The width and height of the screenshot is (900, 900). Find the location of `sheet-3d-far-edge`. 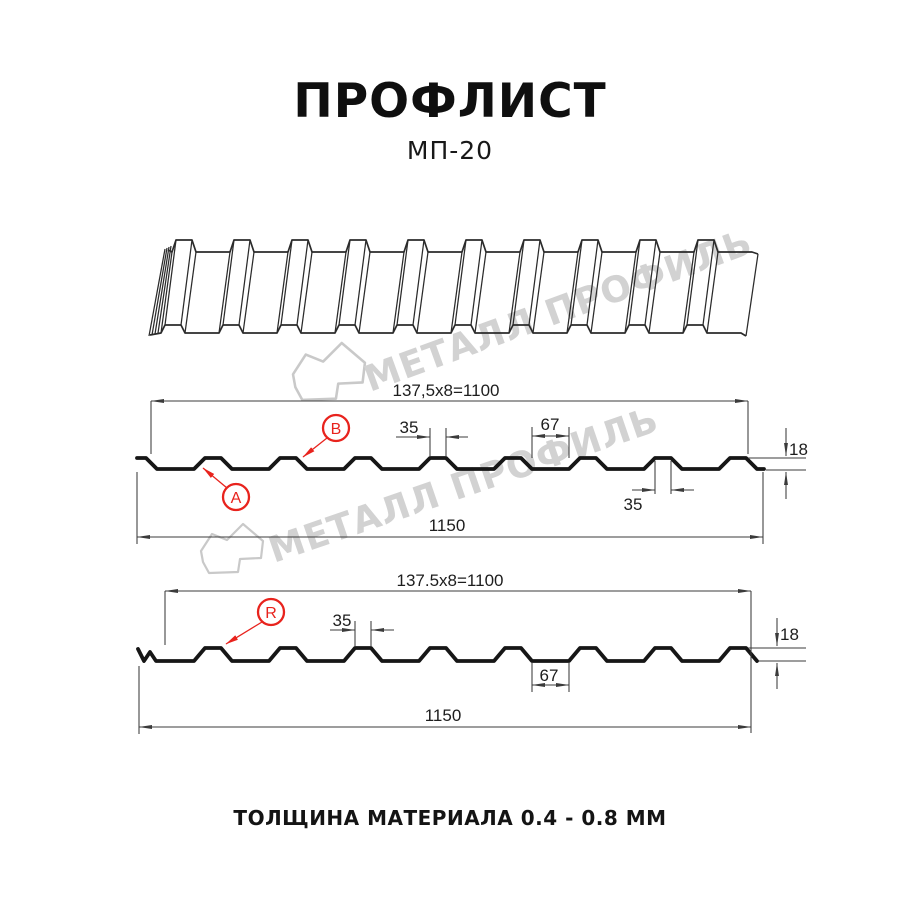

sheet-3d-far-edge is located at coordinates (463, 247).